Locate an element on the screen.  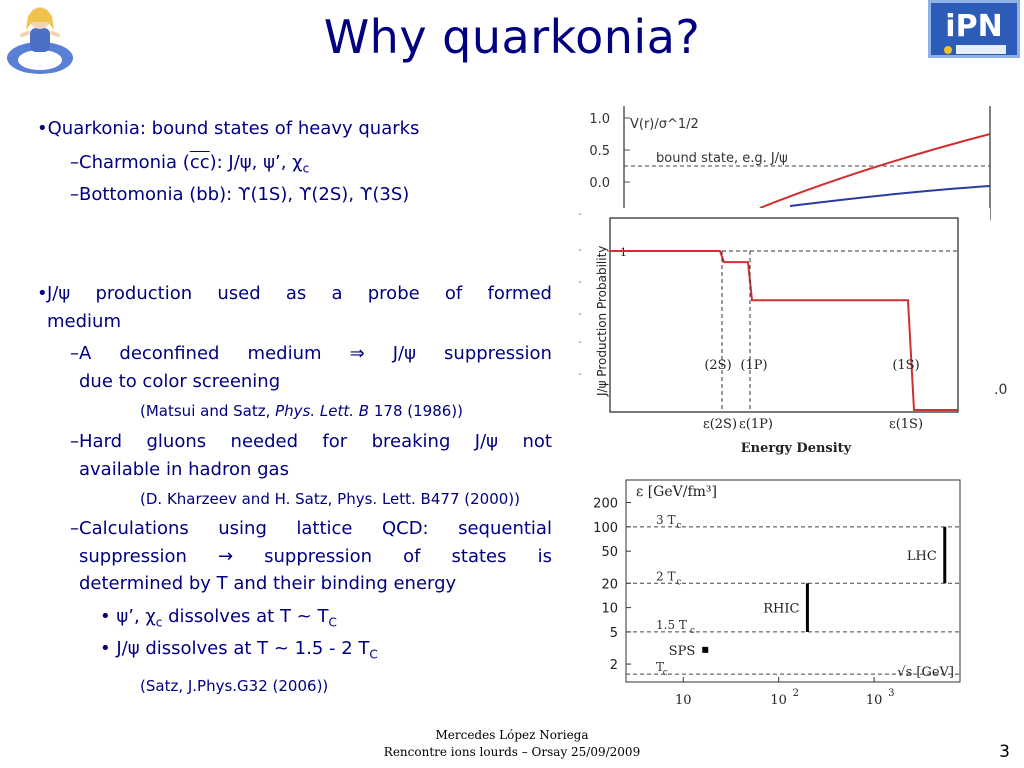
ipn-orsay-logo: iPN is located at coordinates (974, 29).